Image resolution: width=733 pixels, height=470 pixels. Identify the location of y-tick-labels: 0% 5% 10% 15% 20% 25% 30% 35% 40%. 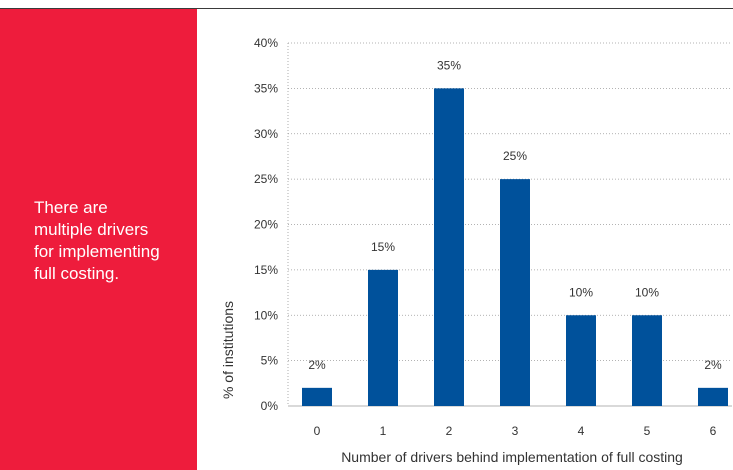
(266, 224).